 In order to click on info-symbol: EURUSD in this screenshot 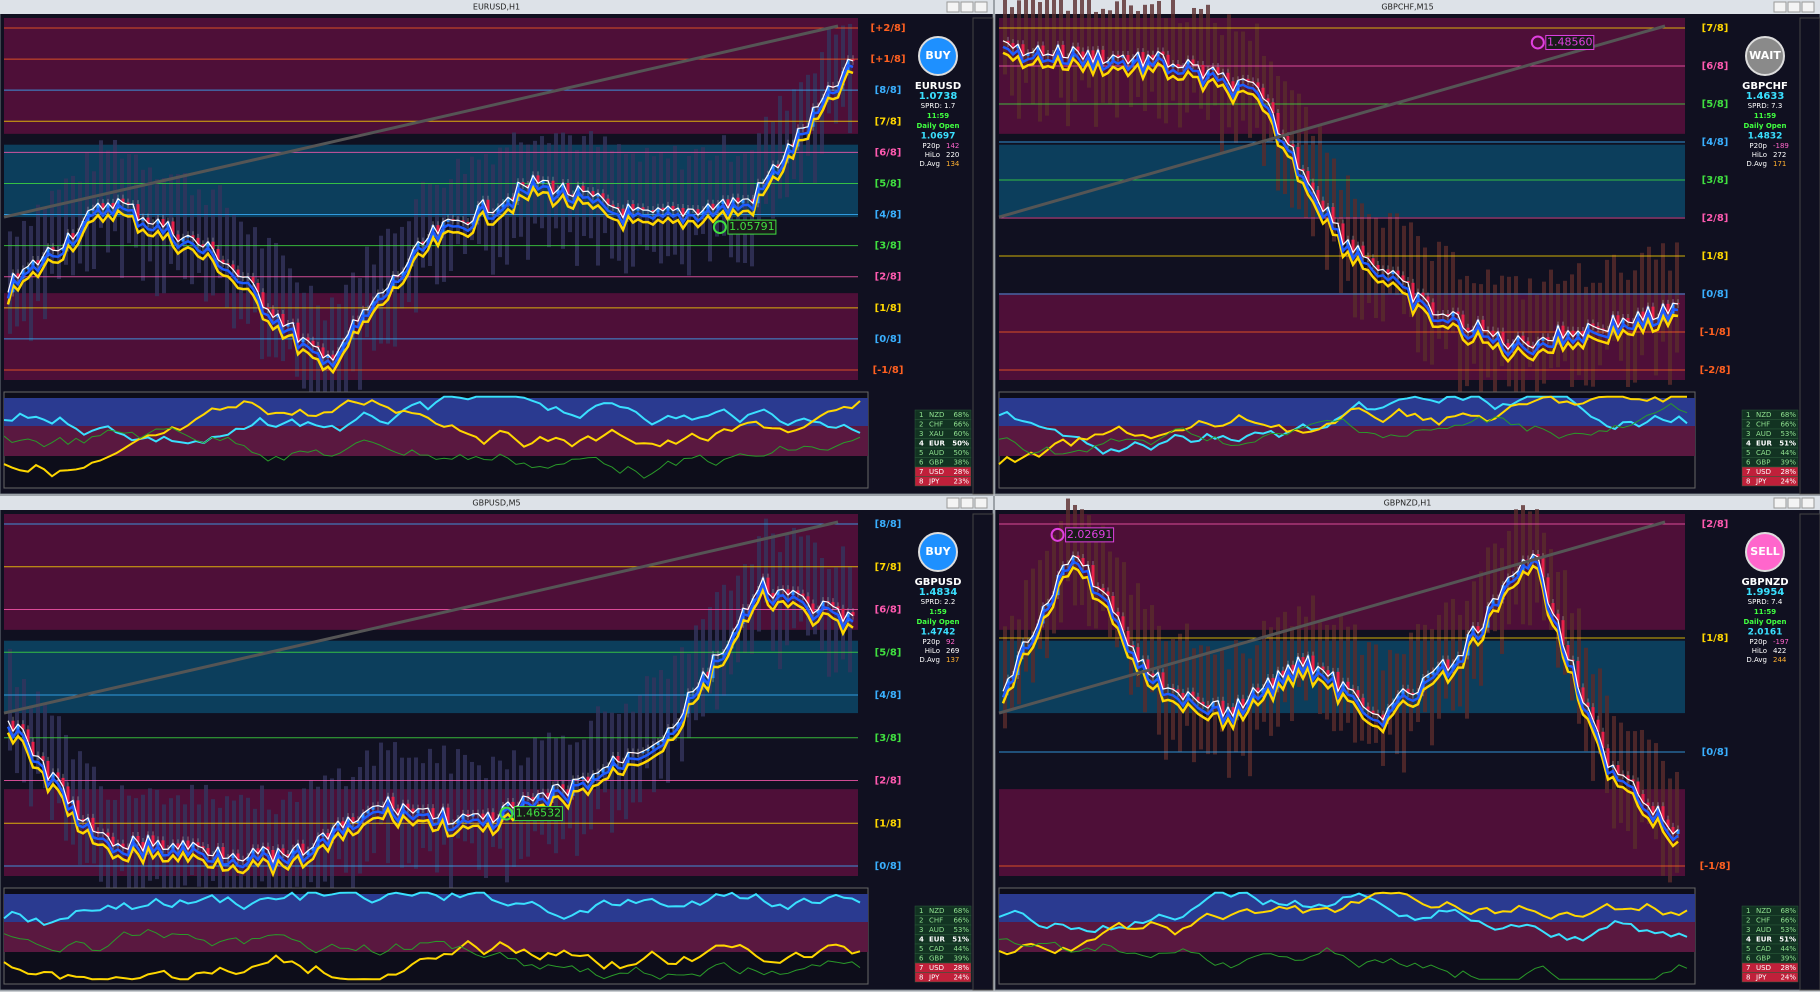, I will do `click(938, 86)`.